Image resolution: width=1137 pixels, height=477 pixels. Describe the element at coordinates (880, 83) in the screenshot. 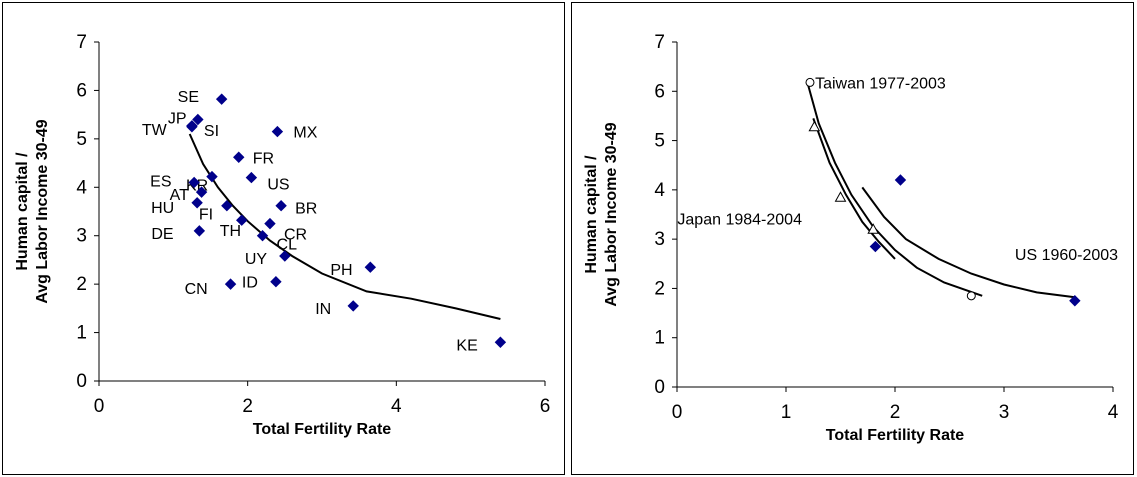

I see `series-label: Taiwan 1977-2003` at that location.